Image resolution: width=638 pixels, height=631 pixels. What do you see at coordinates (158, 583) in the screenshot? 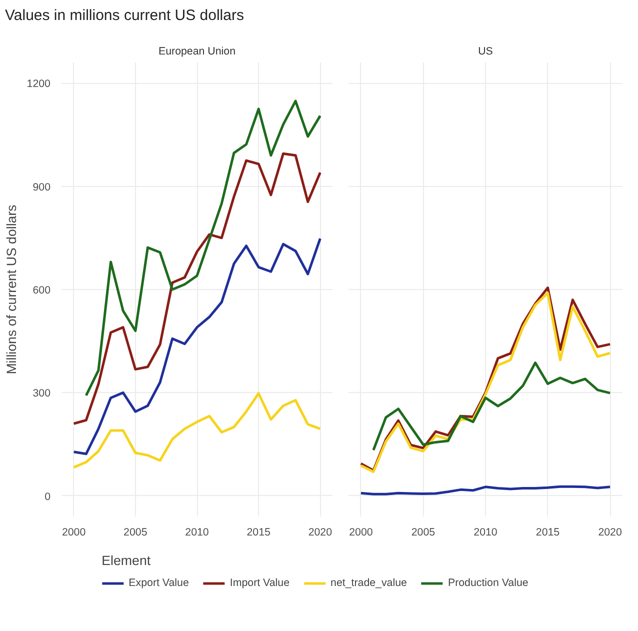
I see `legend-label: Export Value` at bounding box center [158, 583].